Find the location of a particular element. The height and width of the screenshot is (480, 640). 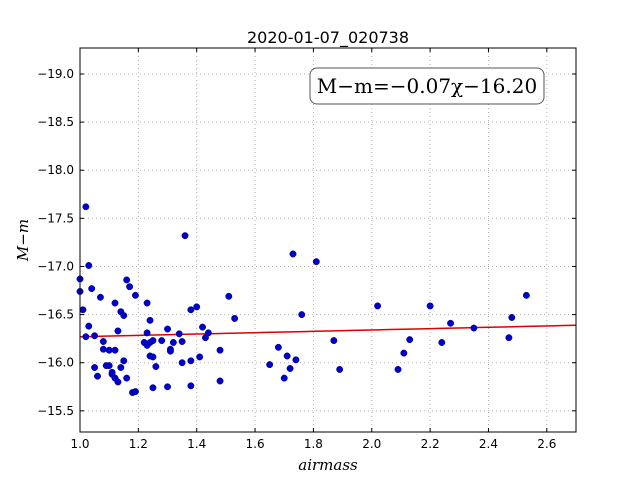

y-tick-label: −19.0 is located at coordinates (55, 74).